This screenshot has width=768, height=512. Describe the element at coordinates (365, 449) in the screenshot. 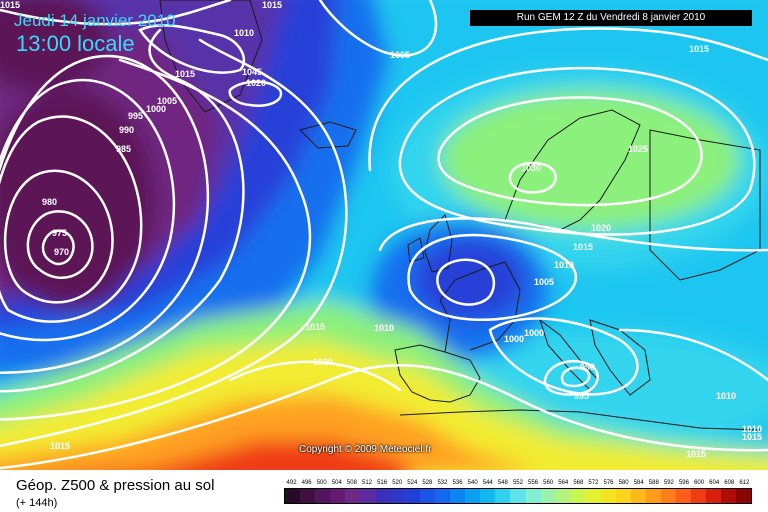

I see `copyright-notice: Copyright © 2009 Meteociel.fr` at that location.